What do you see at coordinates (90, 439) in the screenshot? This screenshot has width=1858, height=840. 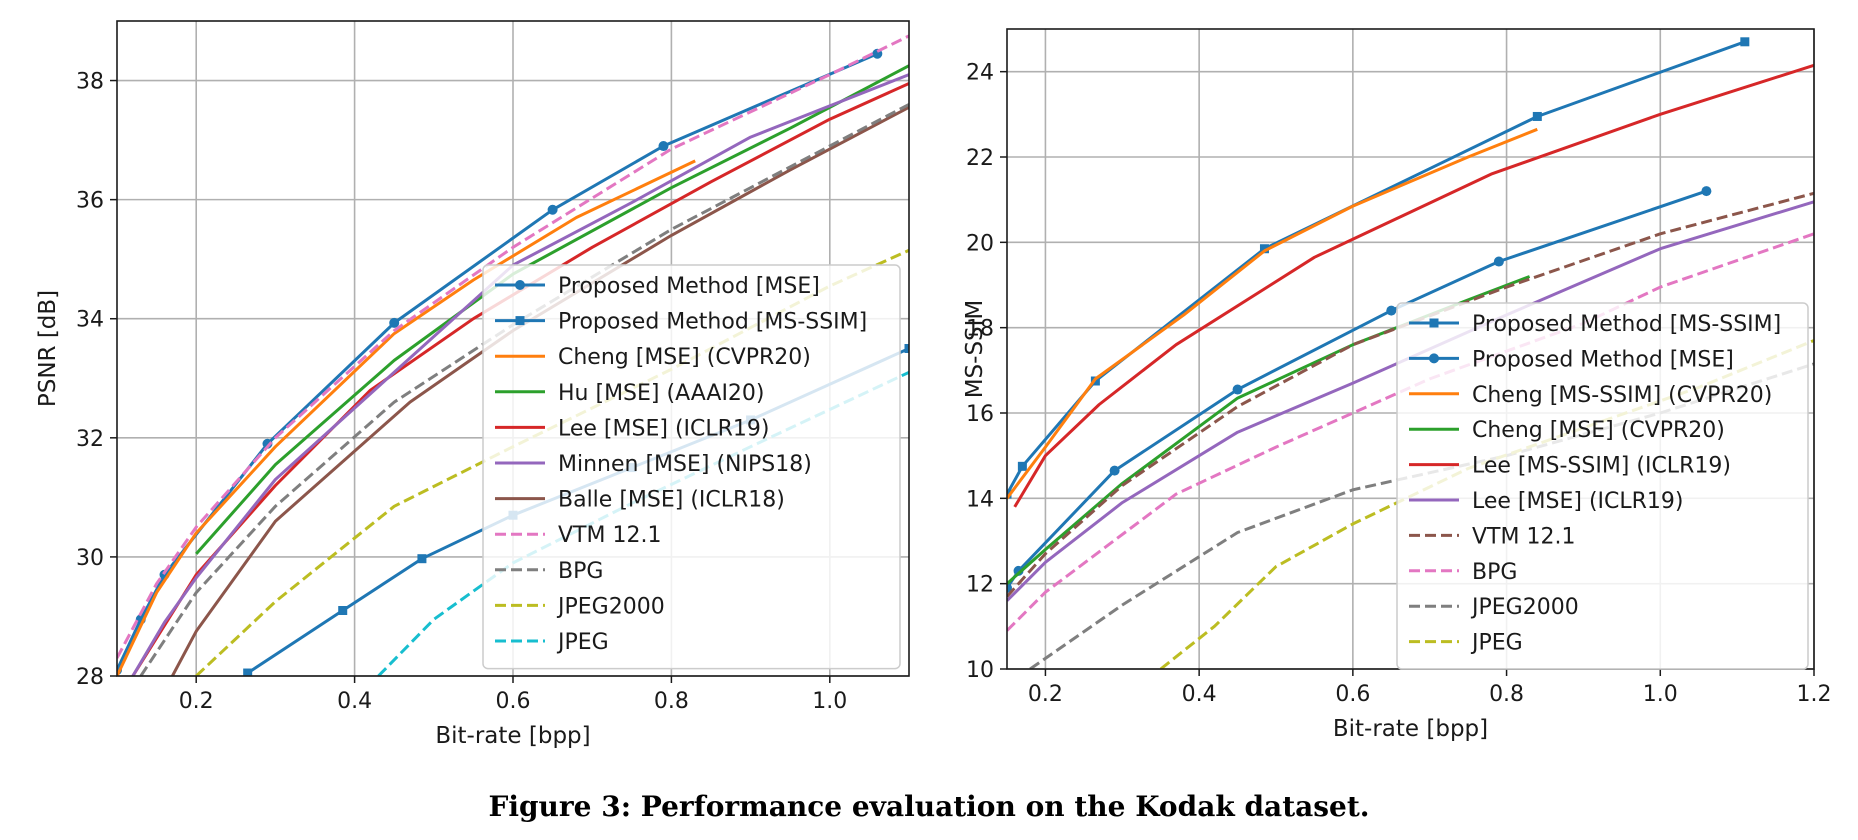 I see `y-tick-label: 32` at bounding box center [90, 439].